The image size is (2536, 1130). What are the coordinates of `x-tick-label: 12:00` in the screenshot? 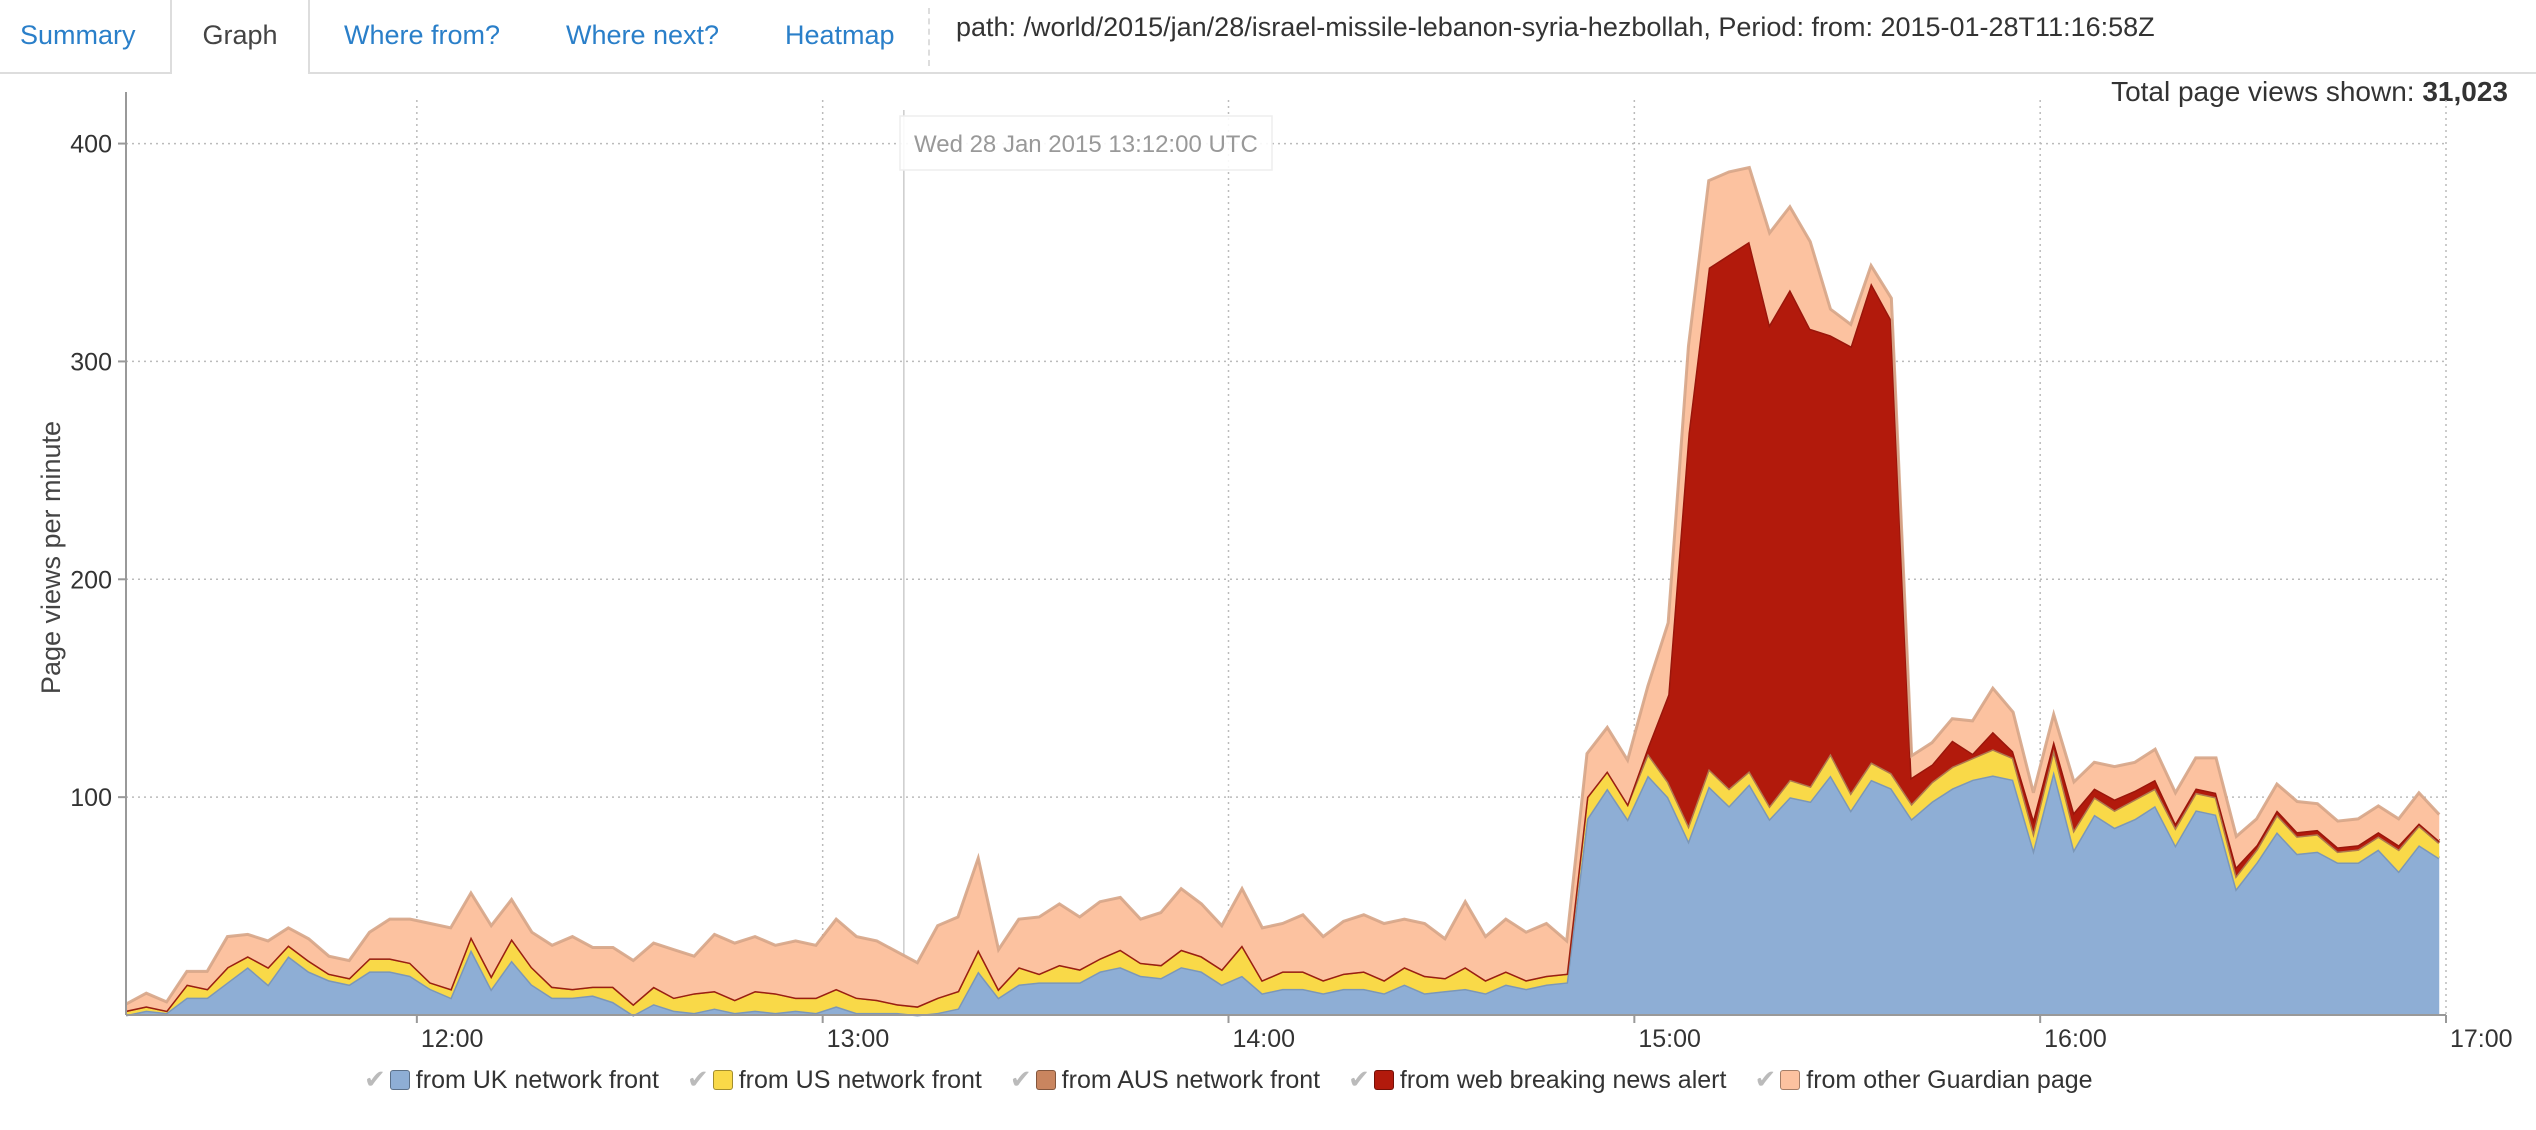 It's located at (452, 1039).